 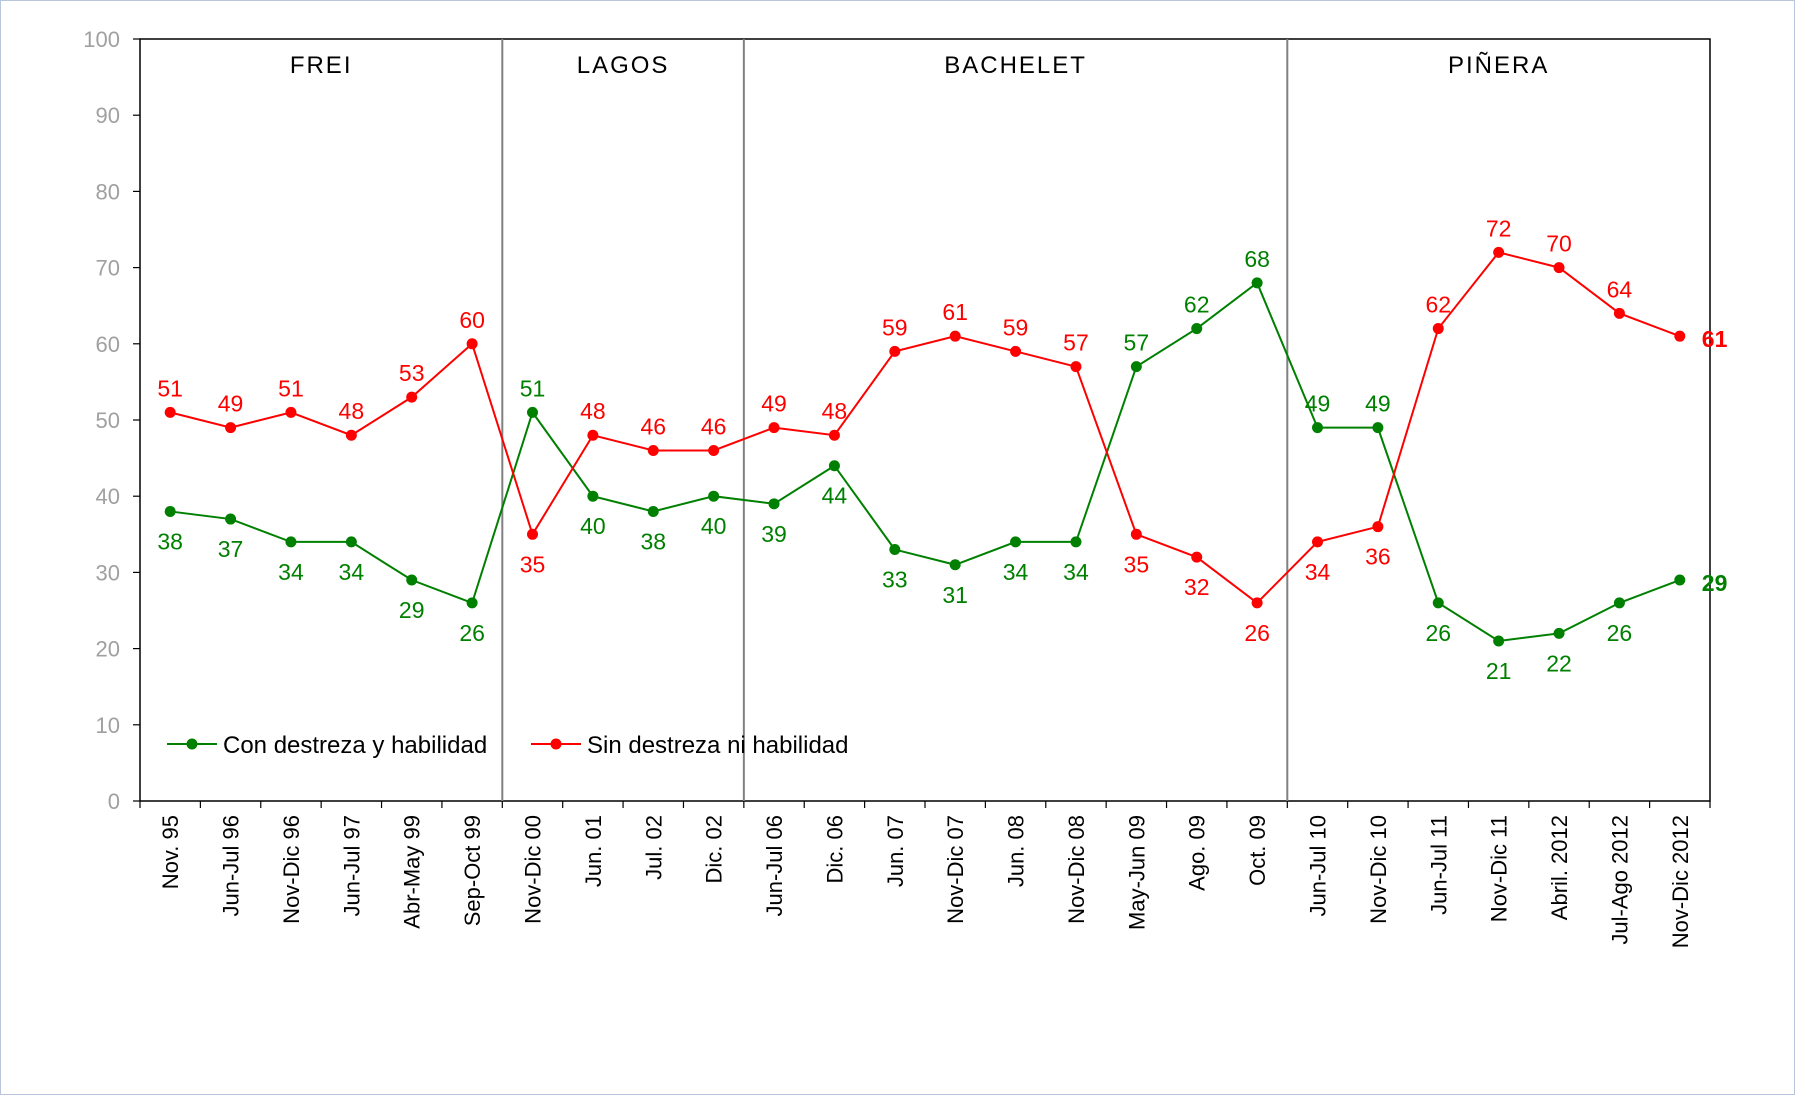 What do you see at coordinates (1620, 289) in the screenshot?
I see `data-label: 64` at bounding box center [1620, 289].